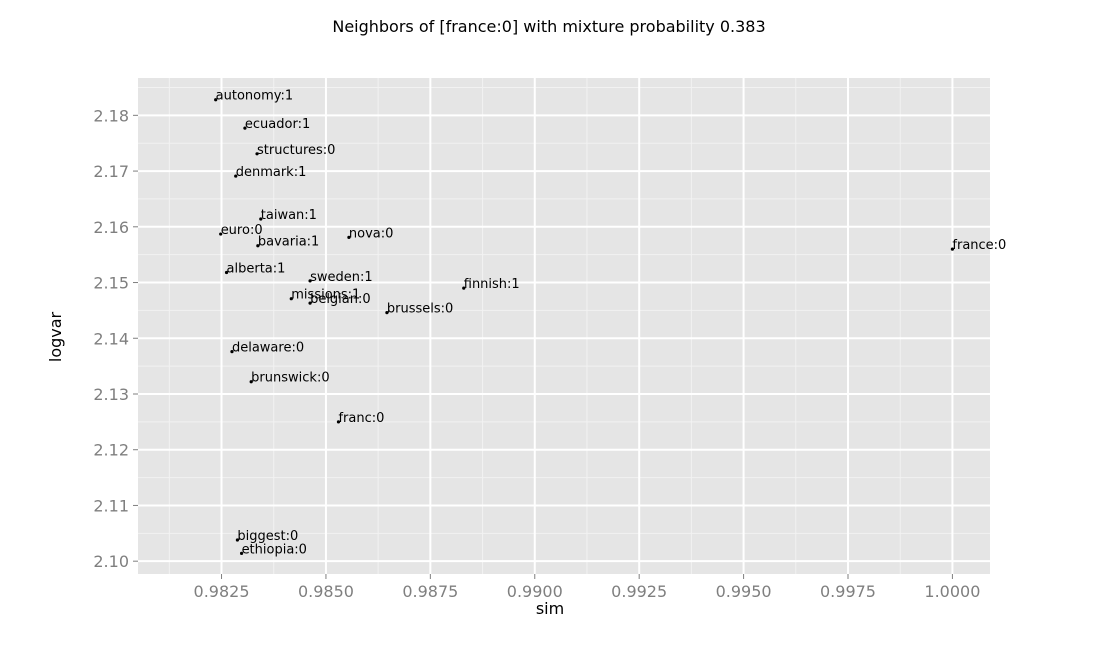  What do you see at coordinates (111, 338) in the screenshot?
I see `y-tick-label: 2.14` at bounding box center [111, 338].